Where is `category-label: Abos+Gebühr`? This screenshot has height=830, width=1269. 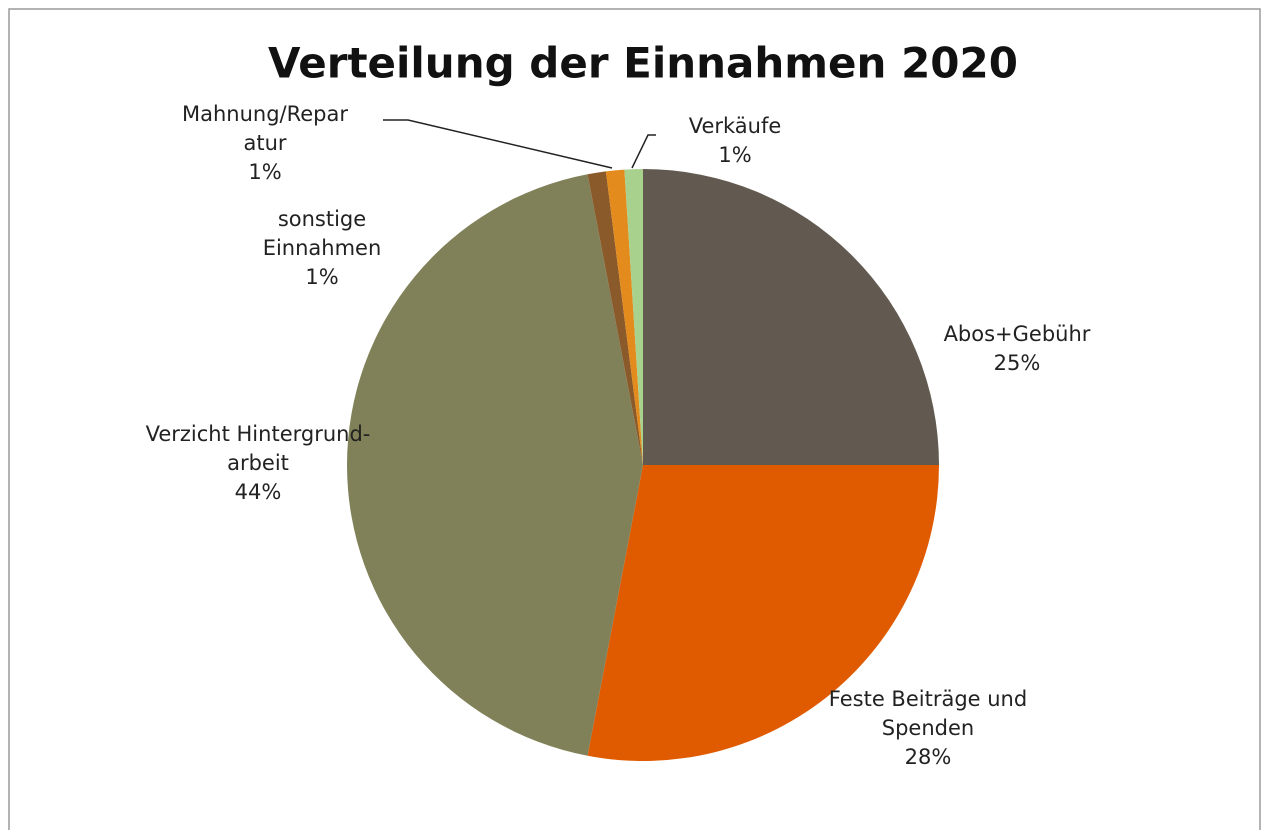
category-label: Abos+Gebühr is located at coordinates (1017, 334).